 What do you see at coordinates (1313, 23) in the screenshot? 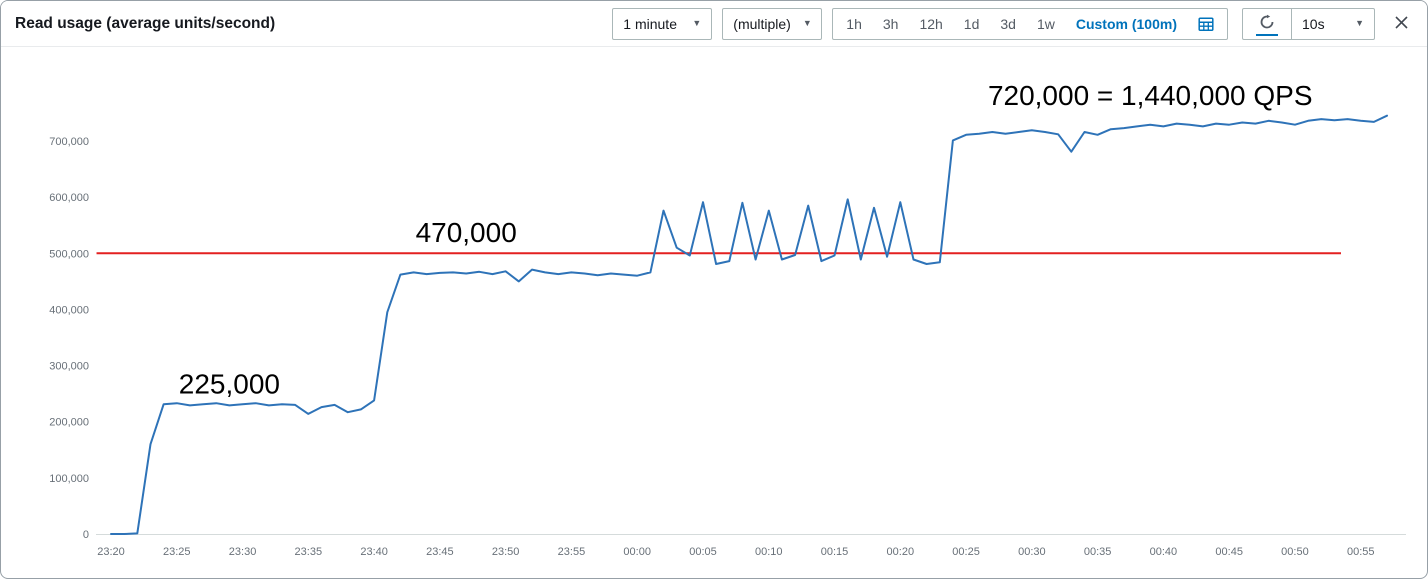
I see `auto-refresh-interval-value: 10s` at bounding box center [1313, 23].